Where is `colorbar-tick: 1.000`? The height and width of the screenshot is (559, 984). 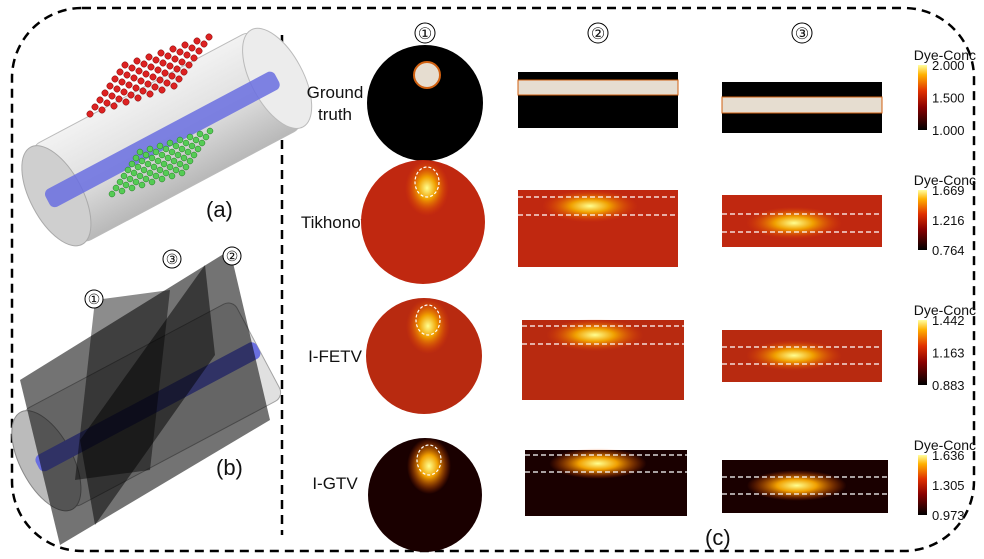 colorbar-tick: 1.000 is located at coordinates (948, 130).